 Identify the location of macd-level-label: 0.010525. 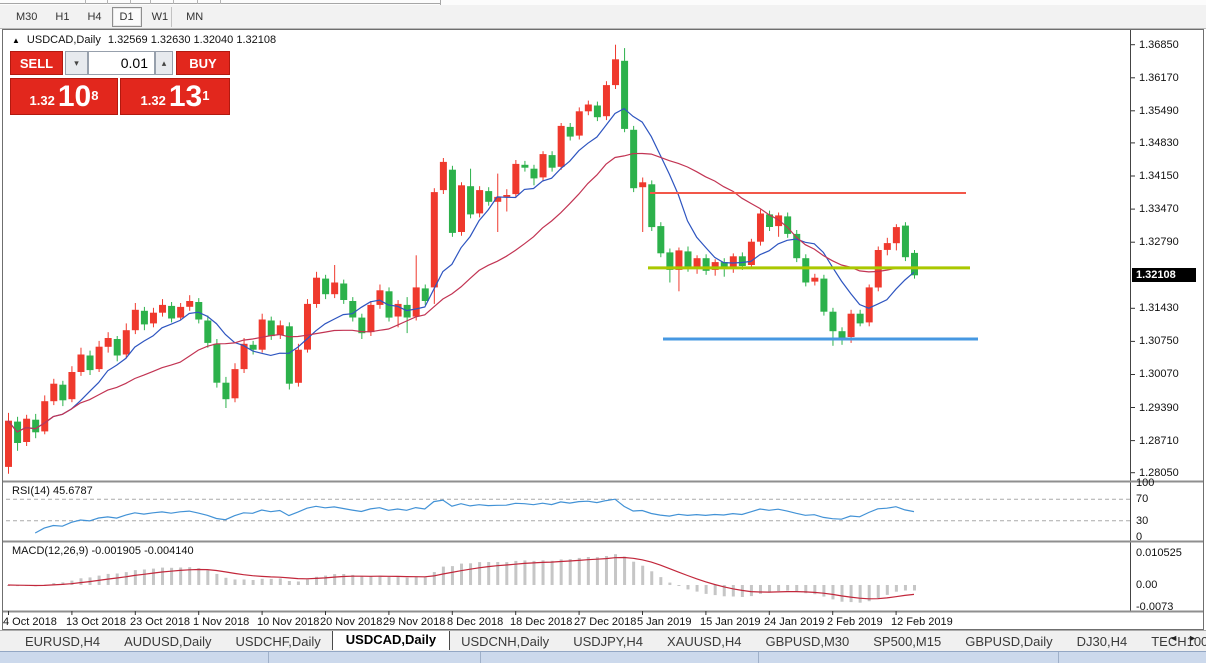
(1159, 553).